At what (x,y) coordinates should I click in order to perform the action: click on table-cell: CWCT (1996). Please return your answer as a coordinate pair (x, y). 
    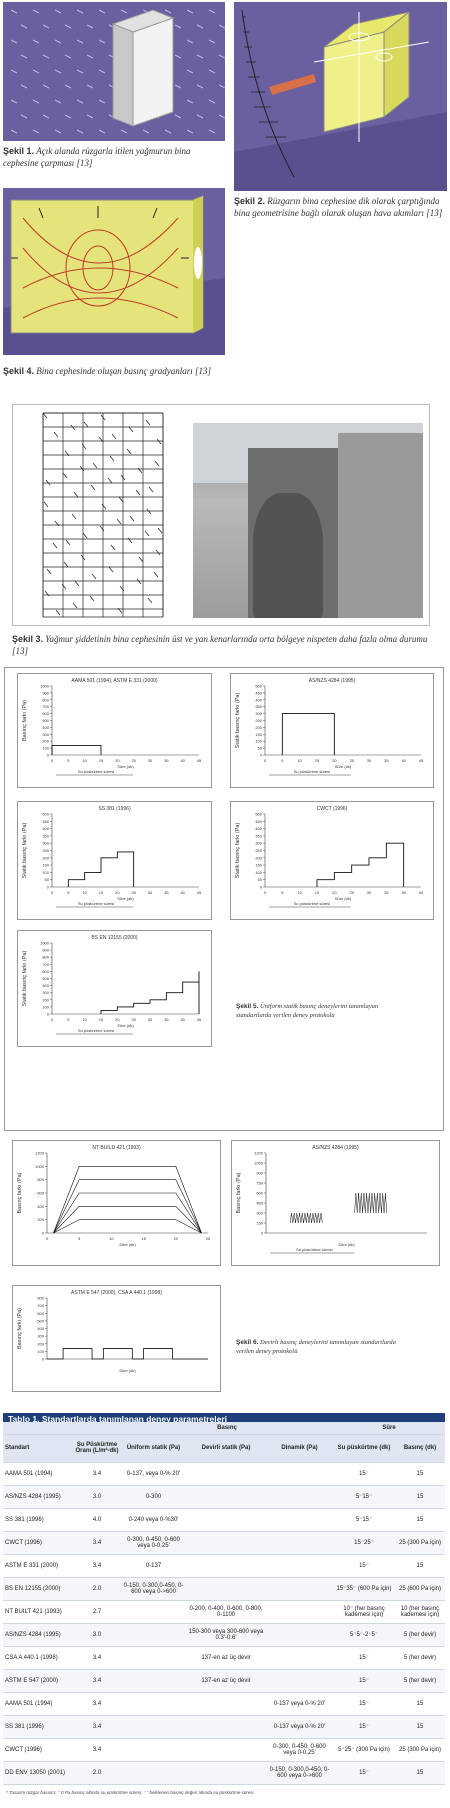
    Looking at the image, I should click on (38, 1750).